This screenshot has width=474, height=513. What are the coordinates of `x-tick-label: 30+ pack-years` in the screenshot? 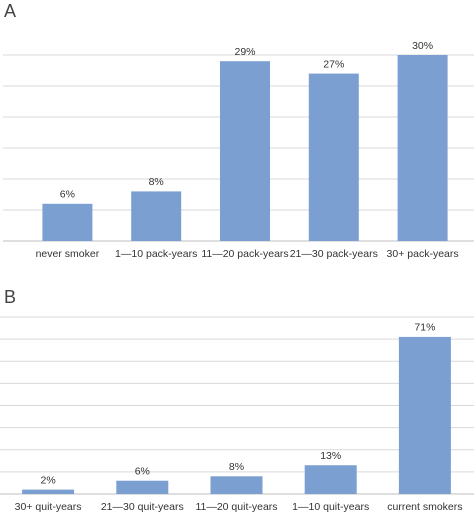 It's located at (423, 254).